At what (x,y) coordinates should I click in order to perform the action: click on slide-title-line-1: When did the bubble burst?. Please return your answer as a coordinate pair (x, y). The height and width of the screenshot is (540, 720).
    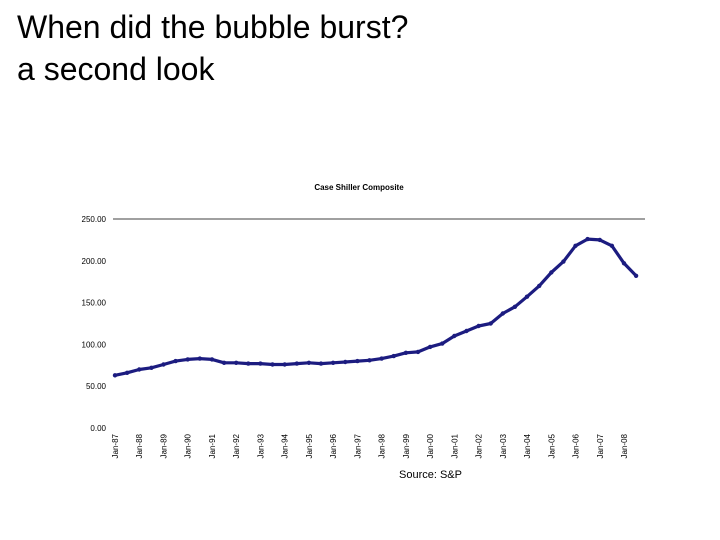
    Looking at the image, I should click on (213, 27).